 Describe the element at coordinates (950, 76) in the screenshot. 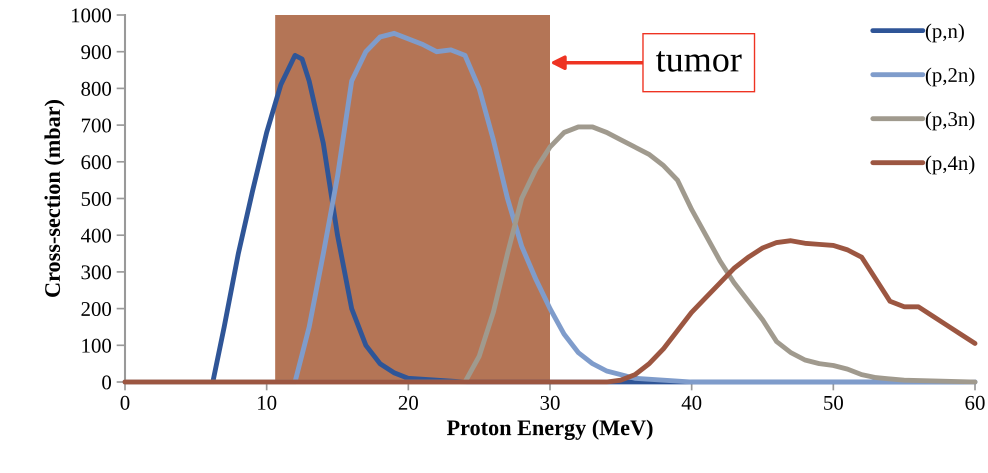

I see `legend-label: (p,2n)` at that location.